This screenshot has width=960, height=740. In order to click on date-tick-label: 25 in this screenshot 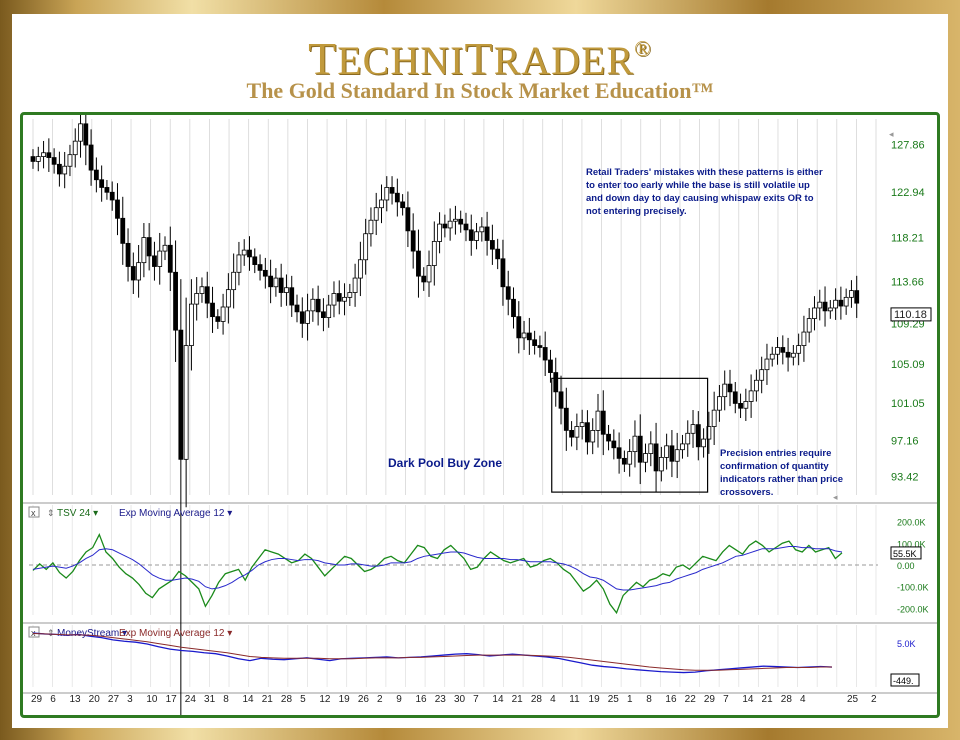, I will do `click(614, 699)`.